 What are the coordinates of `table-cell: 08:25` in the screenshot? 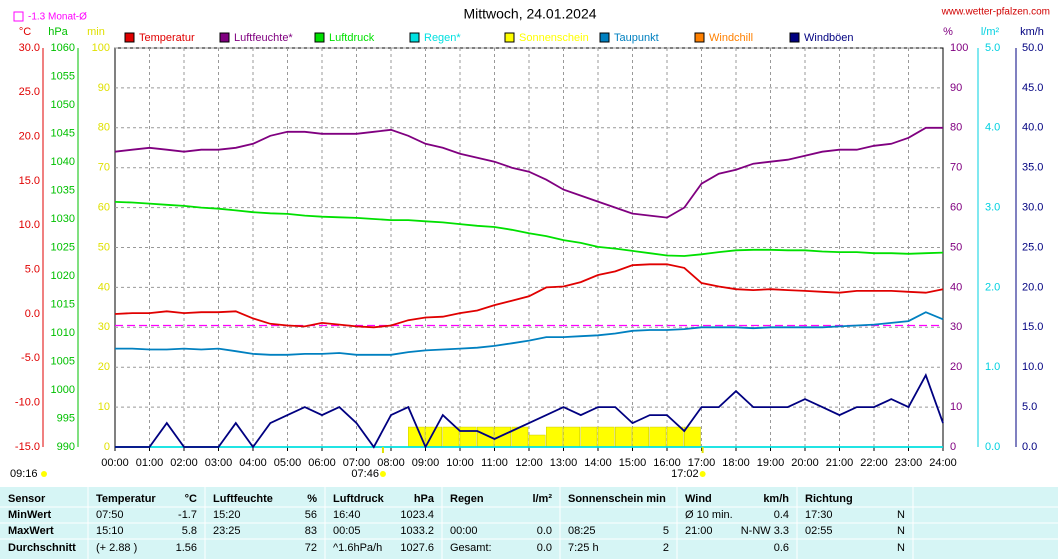 It's located at (582, 531).